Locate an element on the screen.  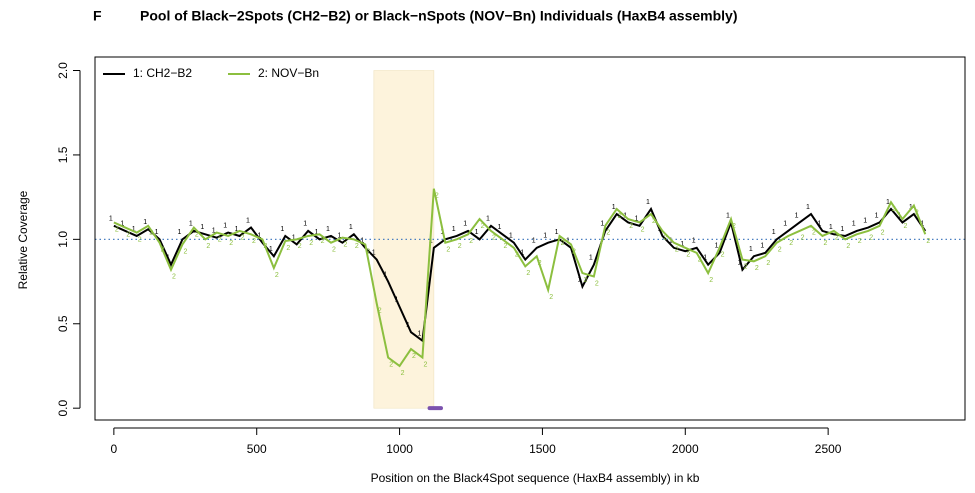
x-tick-label: 2500 is located at coordinates (828, 449).